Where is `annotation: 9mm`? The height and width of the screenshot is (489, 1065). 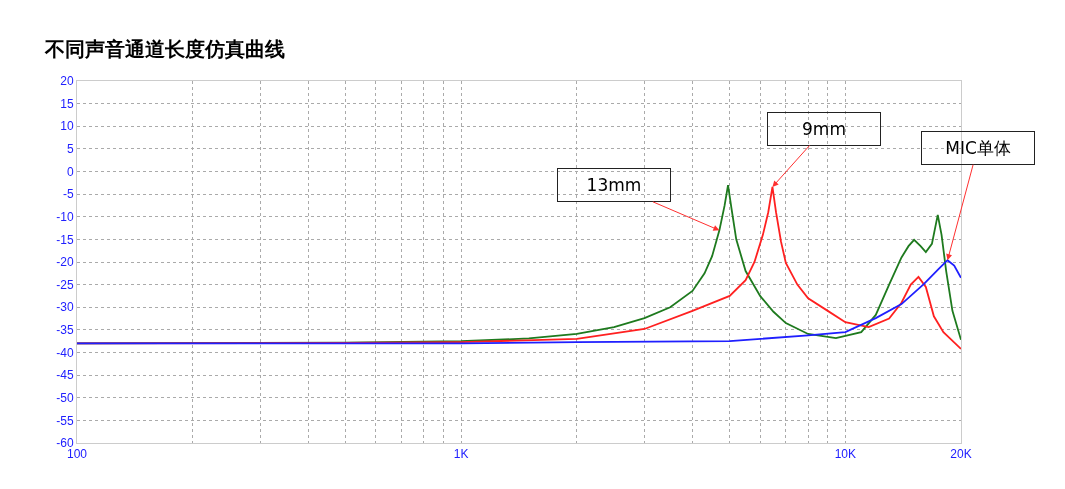
annotation: 9mm is located at coordinates (824, 129).